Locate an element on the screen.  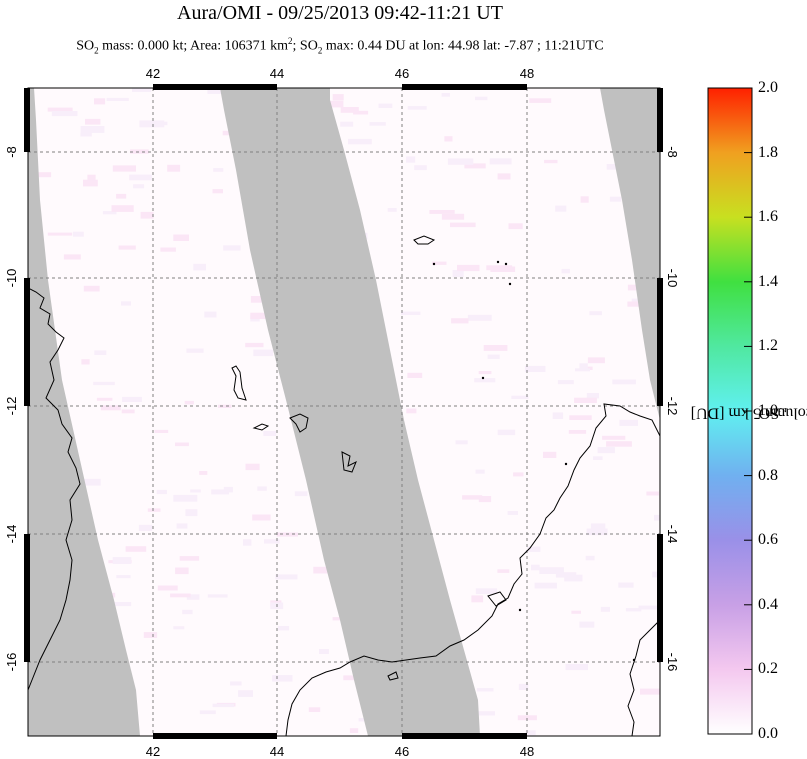
glorioso is located at coordinates (393, 676).